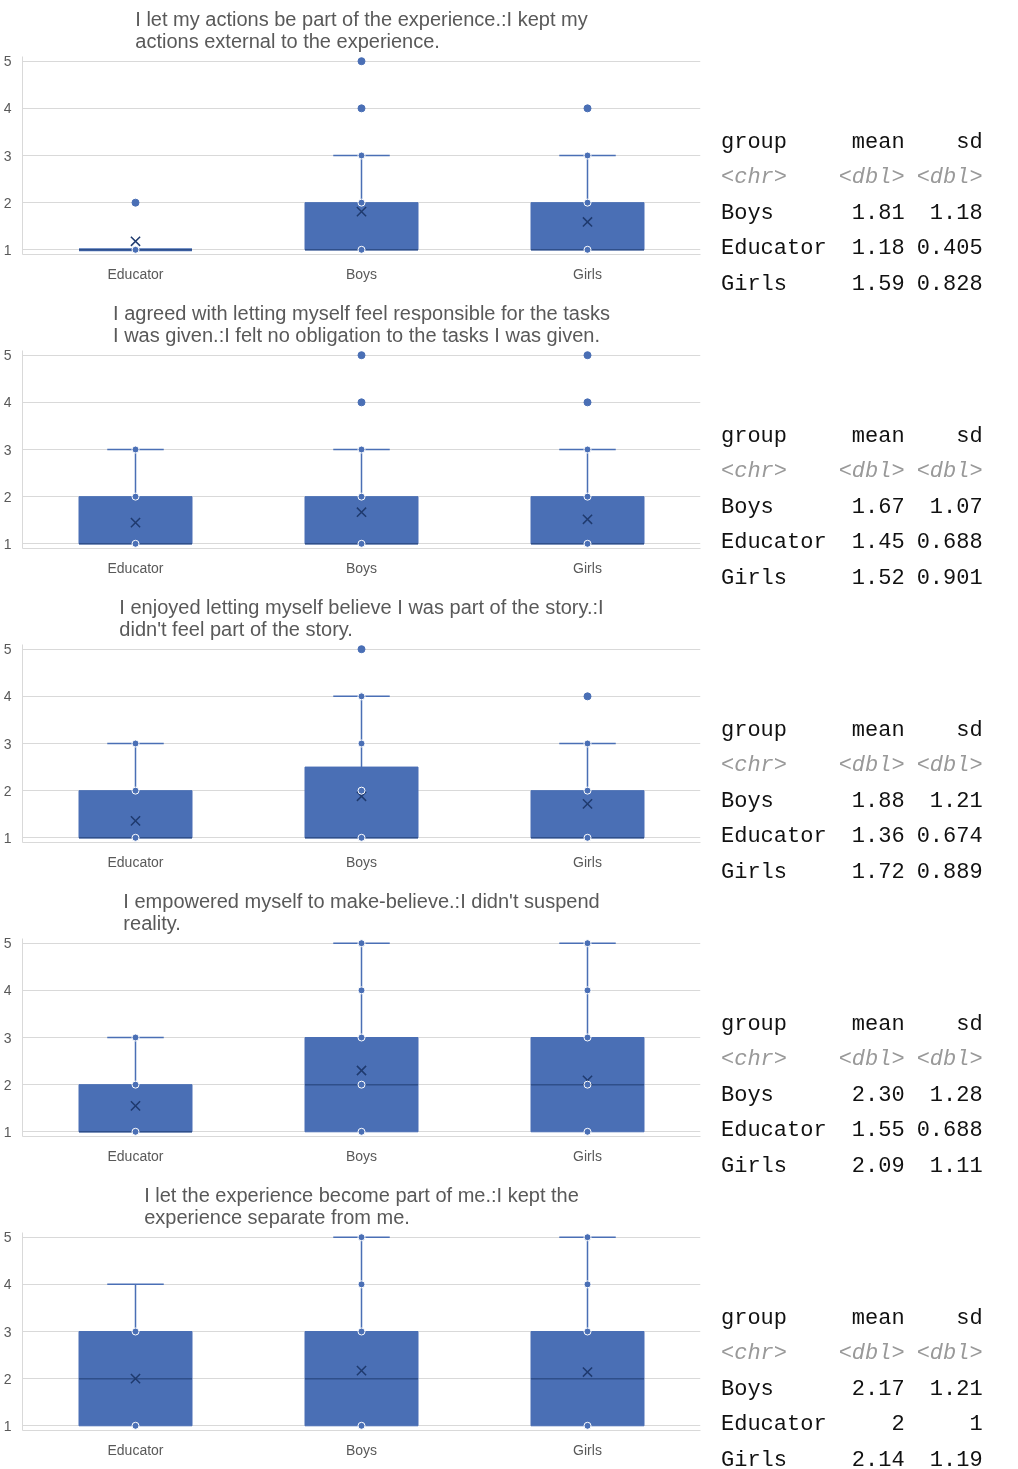 The height and width of the screenshot is (1469, 1018). Describe the element at coordinates (852, 801) in the screenshot. I see `text: Boys 1.88 1.21` at that location.